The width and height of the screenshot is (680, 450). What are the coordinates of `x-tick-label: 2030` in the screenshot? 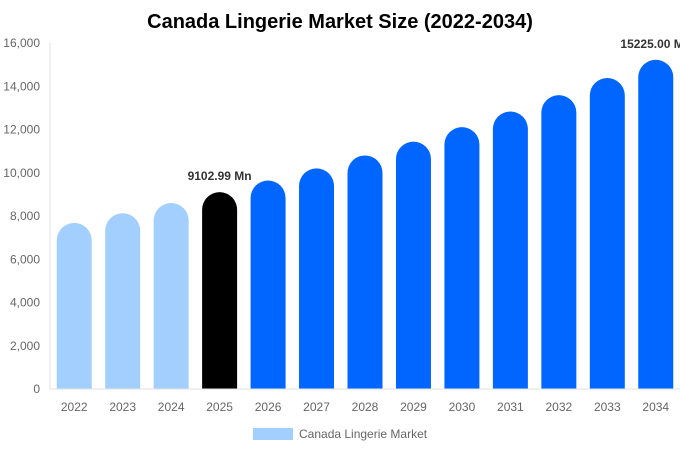 It's located at (462, 407).